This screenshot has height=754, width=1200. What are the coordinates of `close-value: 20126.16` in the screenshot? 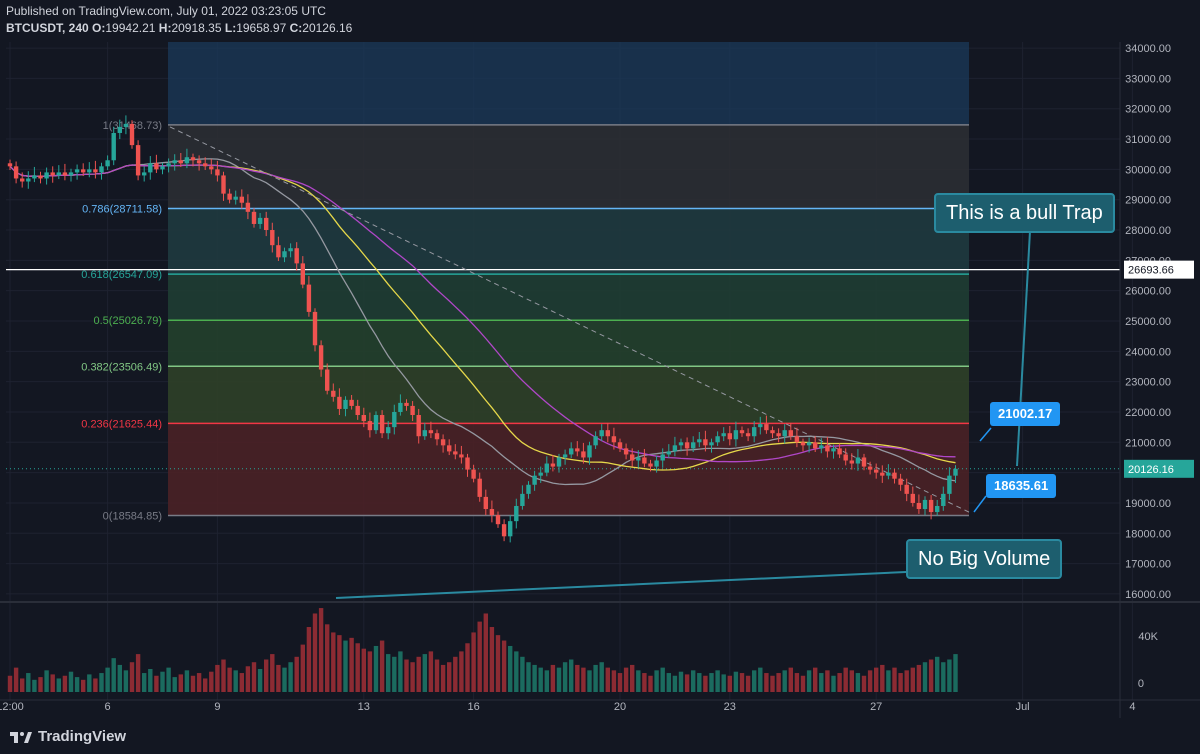 It's located at (327, 28).